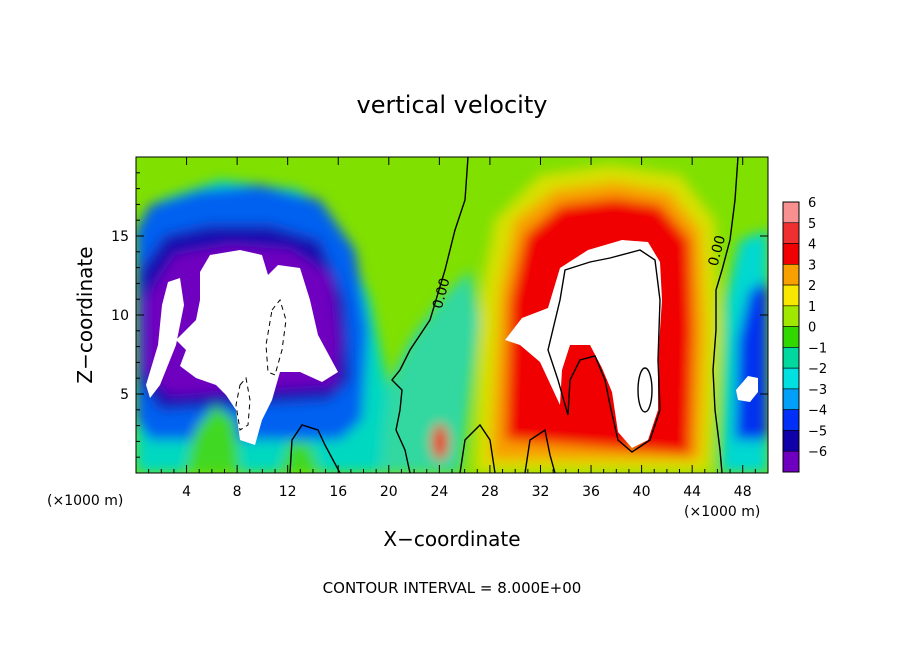 The image size is (904, 654). I want to click on x-tick-label: 44, so click(692, 492).